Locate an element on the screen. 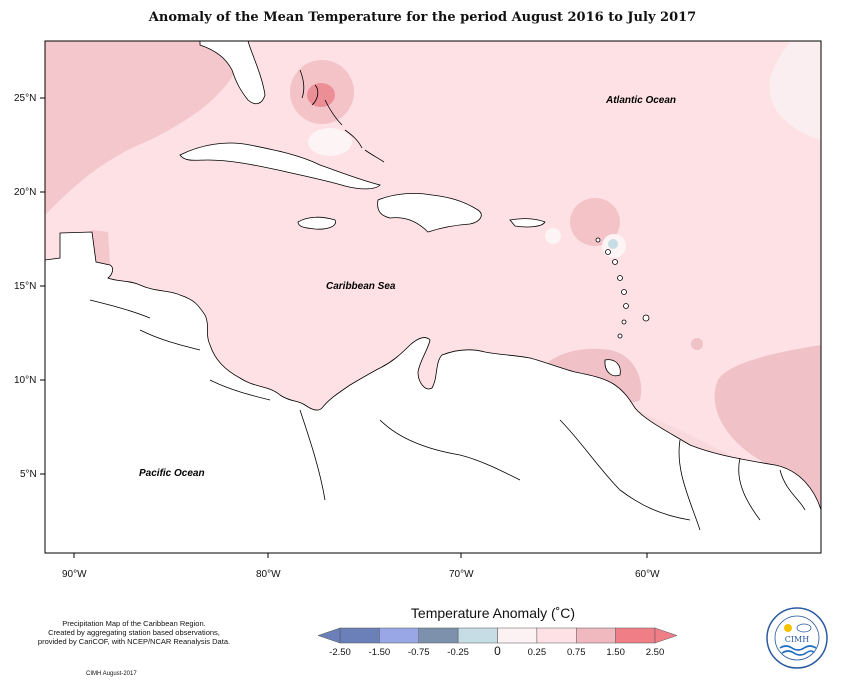 The image size is (845, 684). cloud-icon is located at coordinates (804, 628).